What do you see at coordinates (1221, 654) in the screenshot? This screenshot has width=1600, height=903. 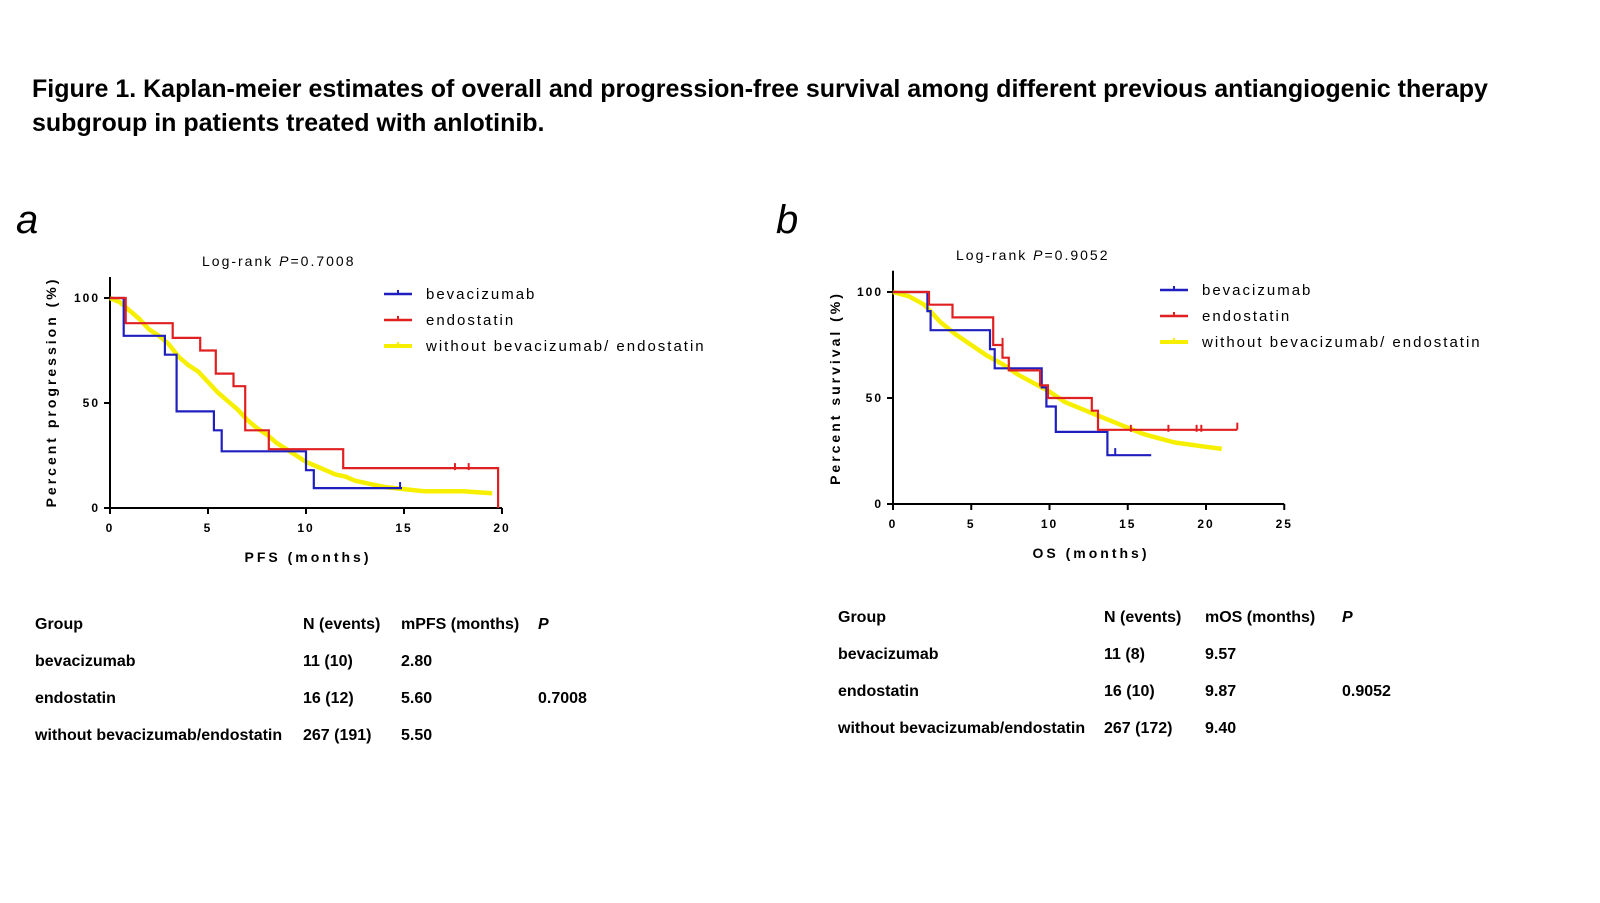 I see `cell-median: 9.57` at bounding box center [1221, 654].